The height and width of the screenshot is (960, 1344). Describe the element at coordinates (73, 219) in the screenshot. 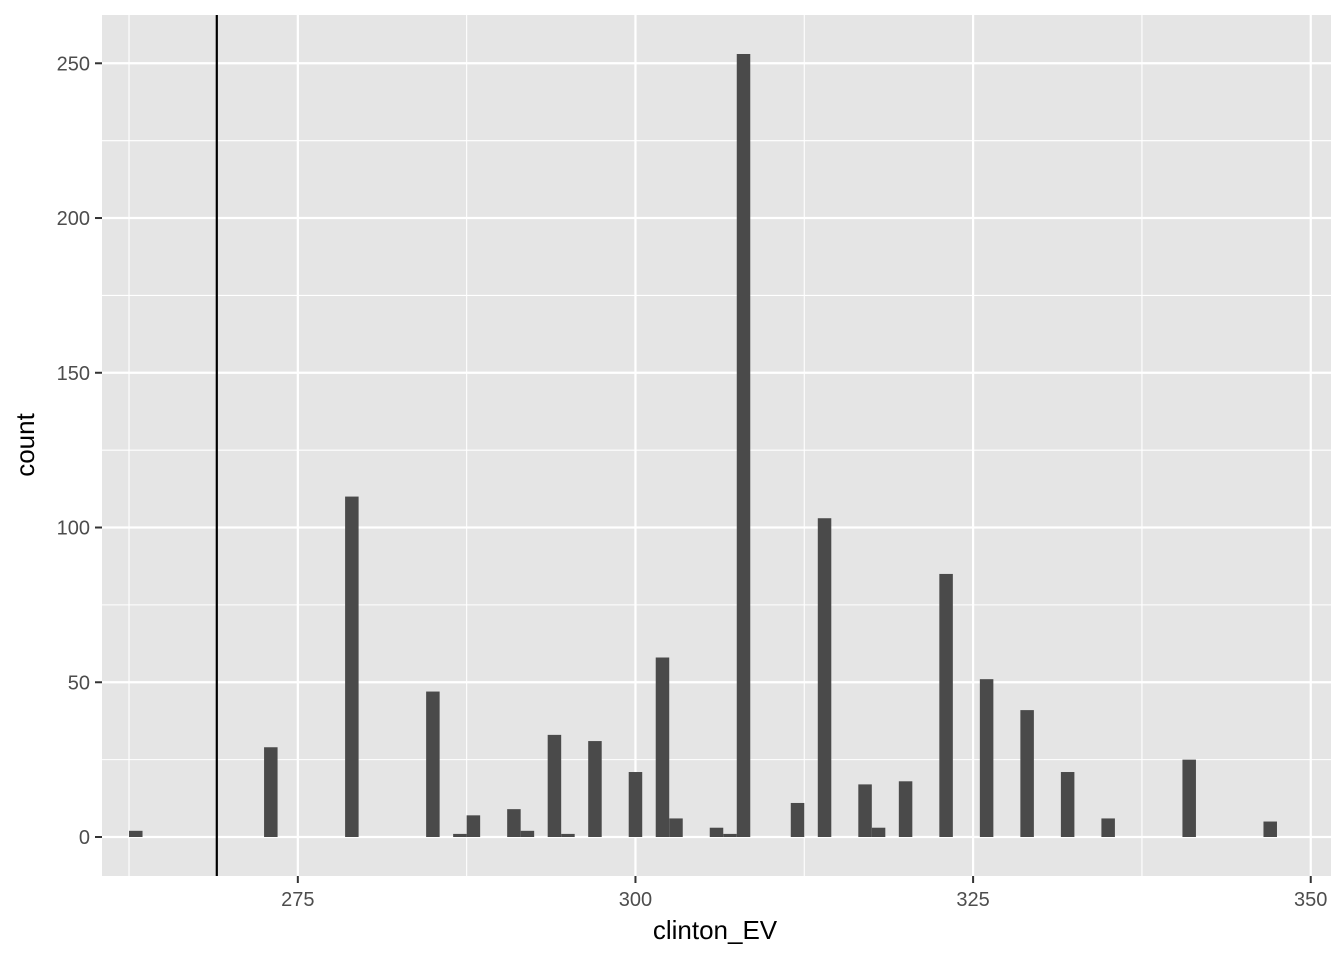

I see `y-tick-label: 200` at that location.